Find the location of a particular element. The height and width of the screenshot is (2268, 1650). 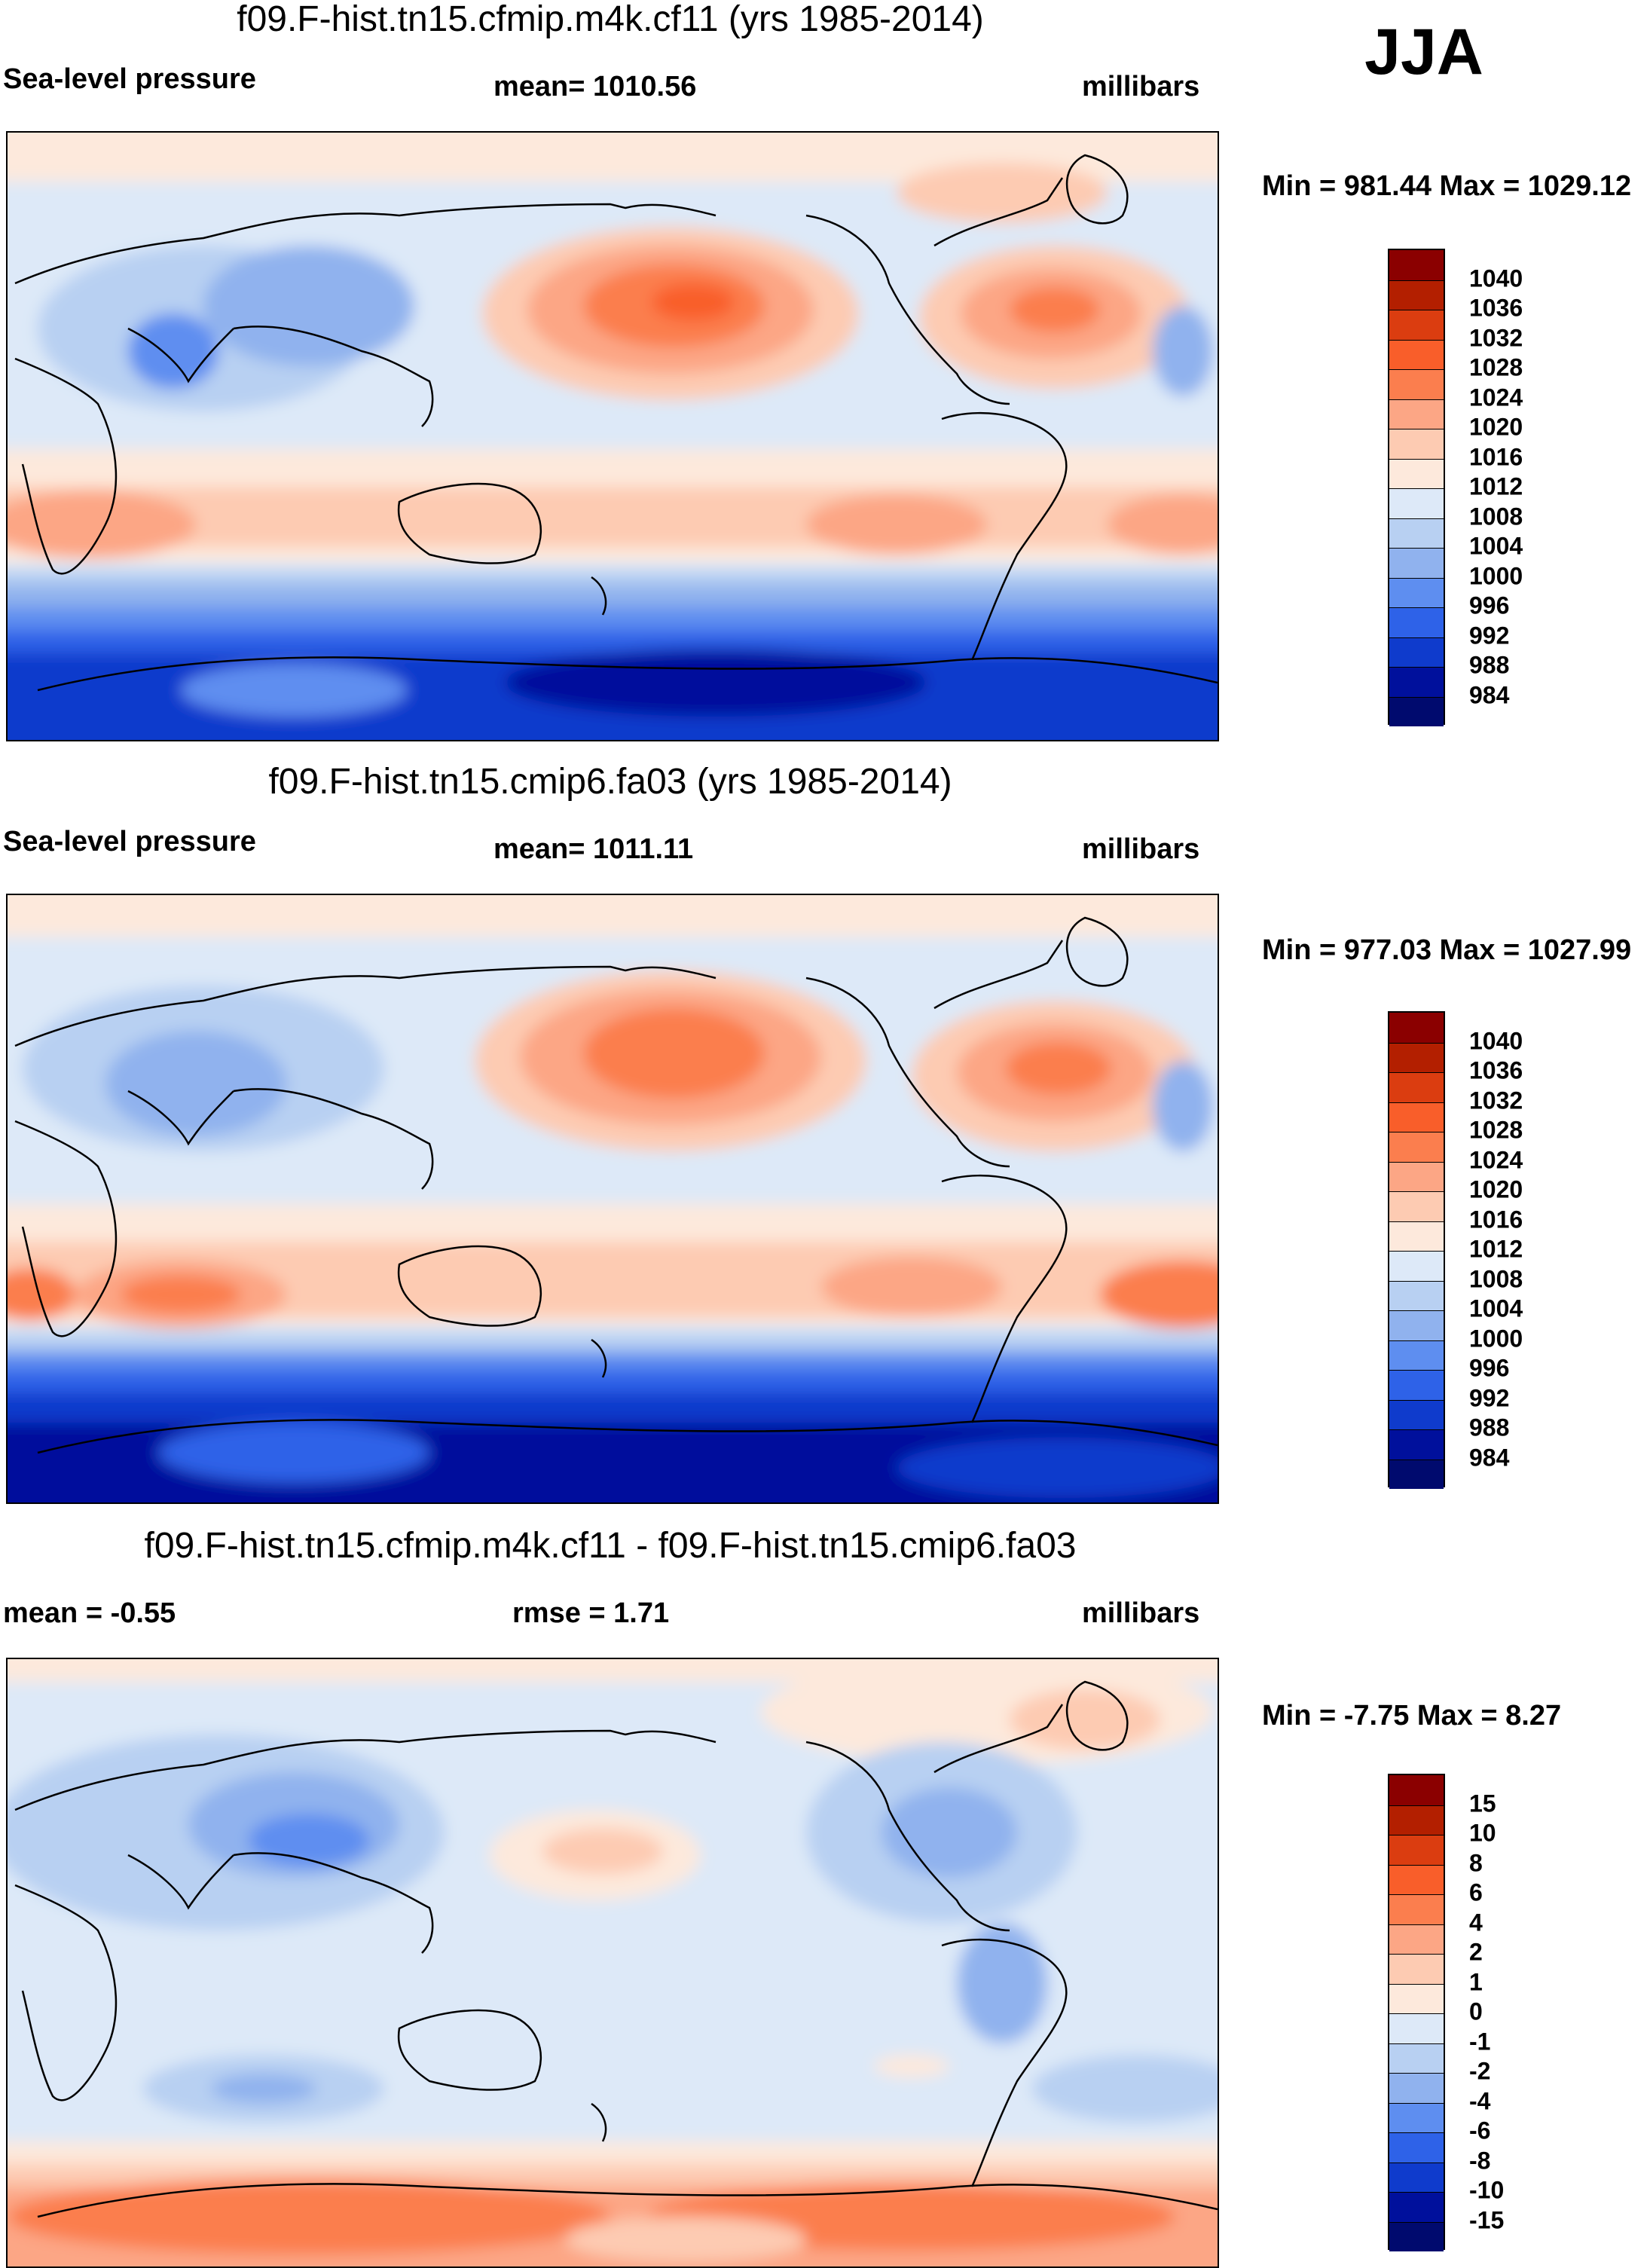

panel1-colorbar-tick-label: 996 is located at coordinates (1490, 605).